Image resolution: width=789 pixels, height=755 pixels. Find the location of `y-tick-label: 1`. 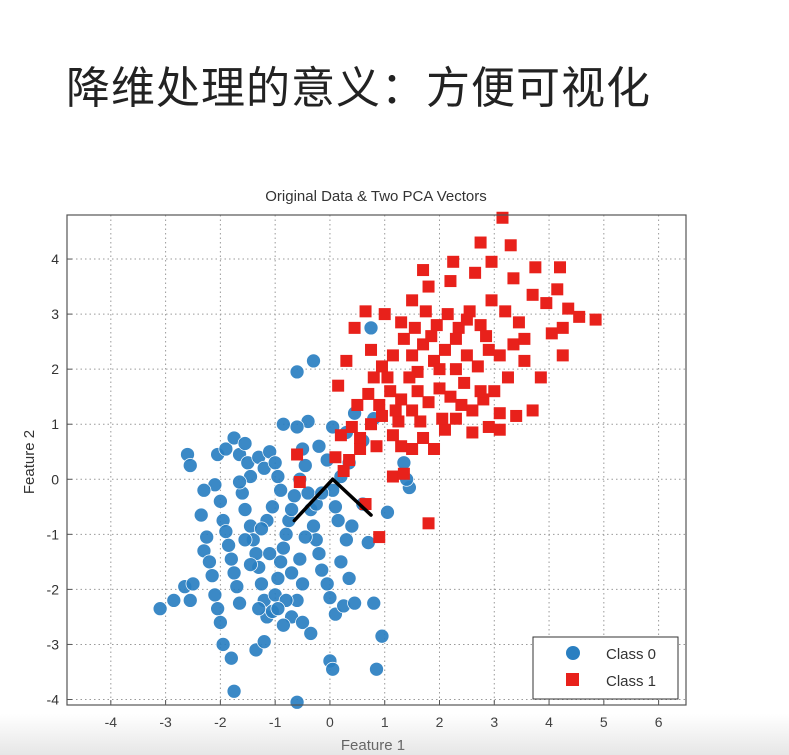

y-tick-label: 1 is located at coordinates (55, 424).